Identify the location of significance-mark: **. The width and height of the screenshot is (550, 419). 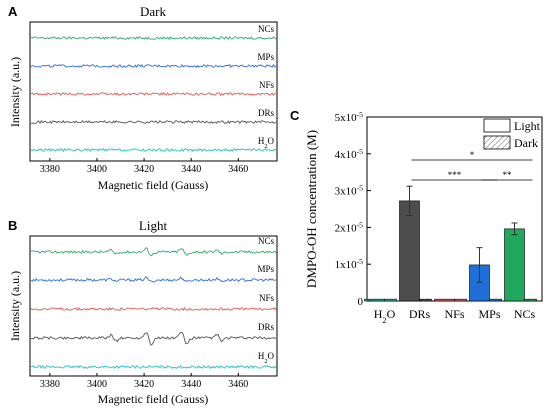
(508, 175).